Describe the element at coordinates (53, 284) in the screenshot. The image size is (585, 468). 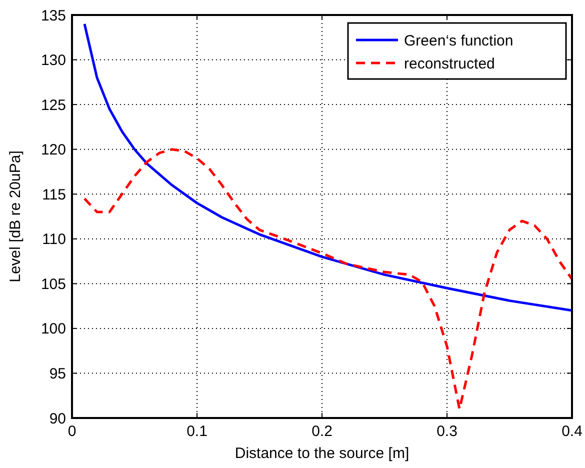
I see `y-tick-label: 105` at that location.